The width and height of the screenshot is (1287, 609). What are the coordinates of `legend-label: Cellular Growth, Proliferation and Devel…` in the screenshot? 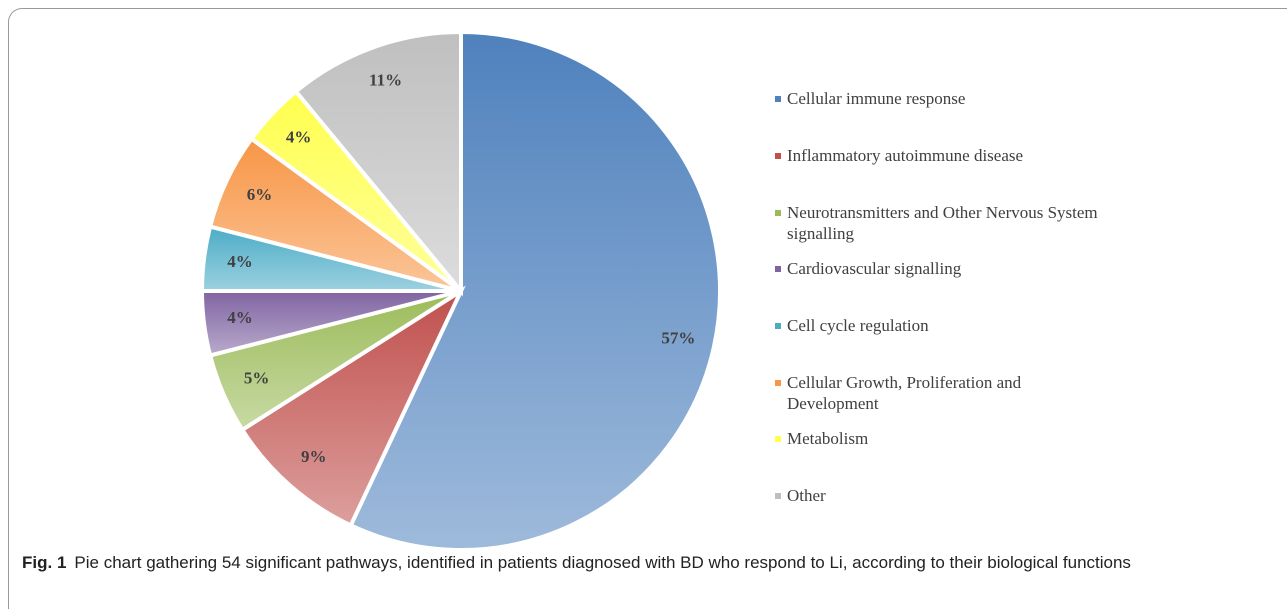 It's located at (904, 393).